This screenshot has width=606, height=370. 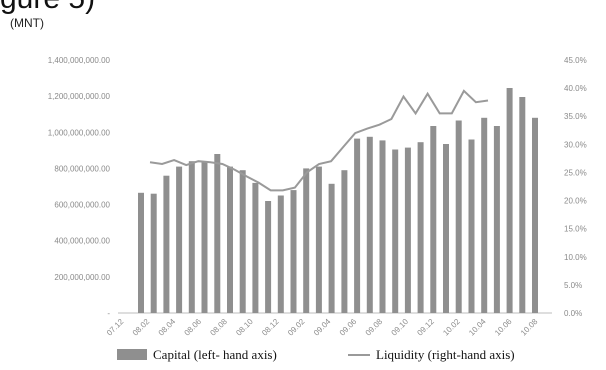 What do you see at coordinates (445, 354) in the screenshot?
I see `legend-liquidity-label: Liquidity (right-hand axis)` at bounding box center [445, 354].